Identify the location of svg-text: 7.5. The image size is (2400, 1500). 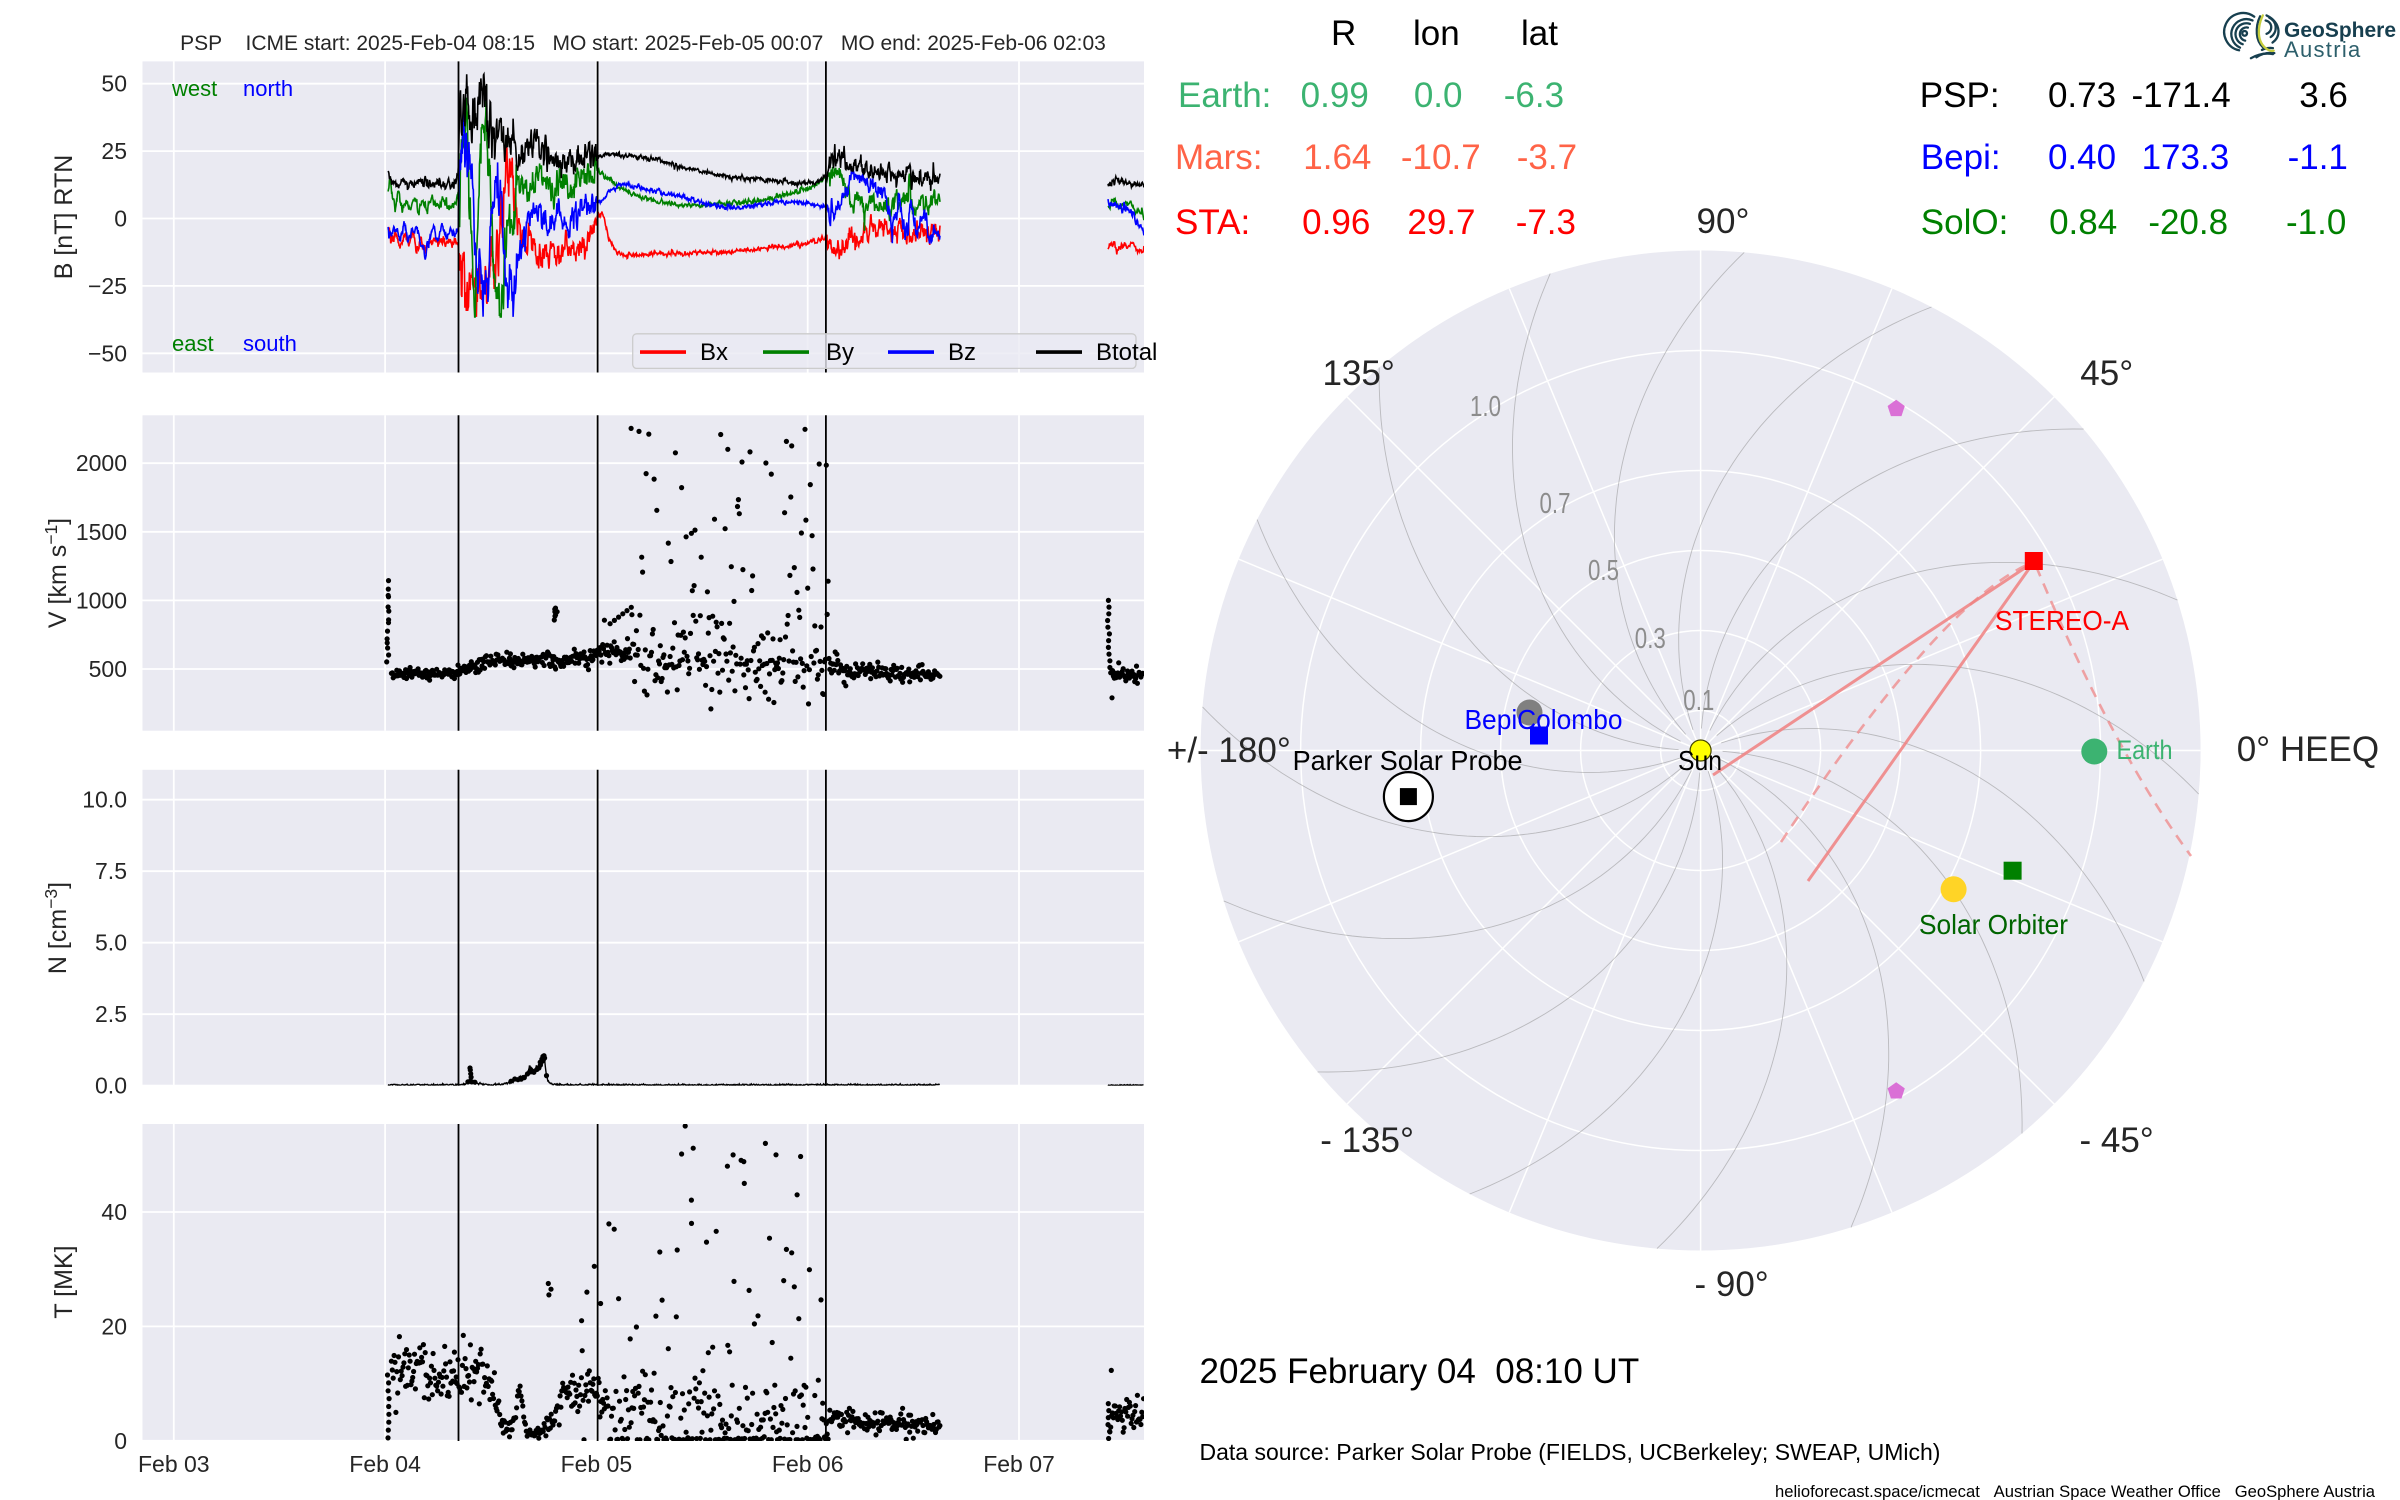
(111, 871).